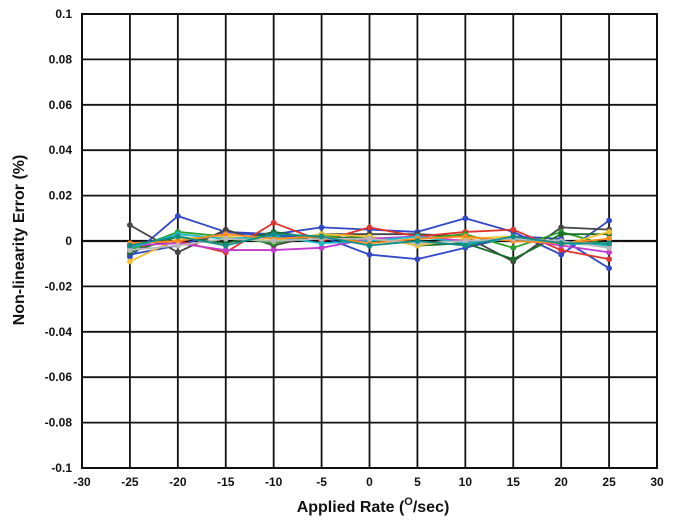 Image resolution: width=683 pixels, height=525 pixels. What do you see at coordinates (59, 377) in the screenshot?
I see `y-tick-label: -0.06` at bounding box center [59, 377].